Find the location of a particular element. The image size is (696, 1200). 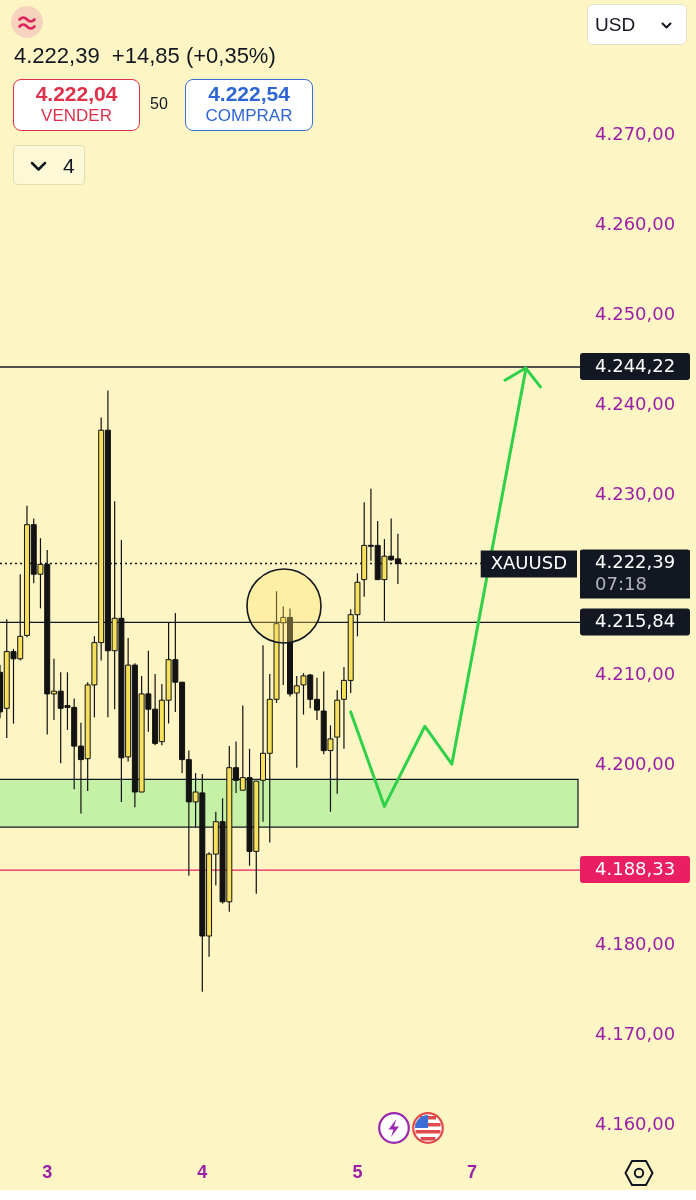

x-tick-label: 7 is located at coordinates (472, 1171).